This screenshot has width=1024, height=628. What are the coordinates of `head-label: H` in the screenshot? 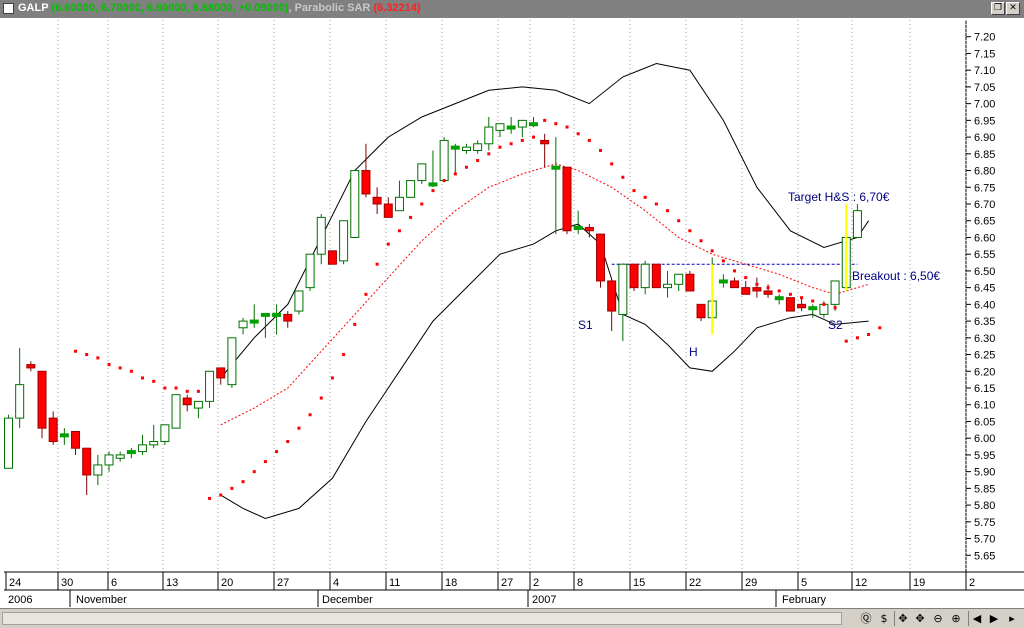 It's located at (693, 352).